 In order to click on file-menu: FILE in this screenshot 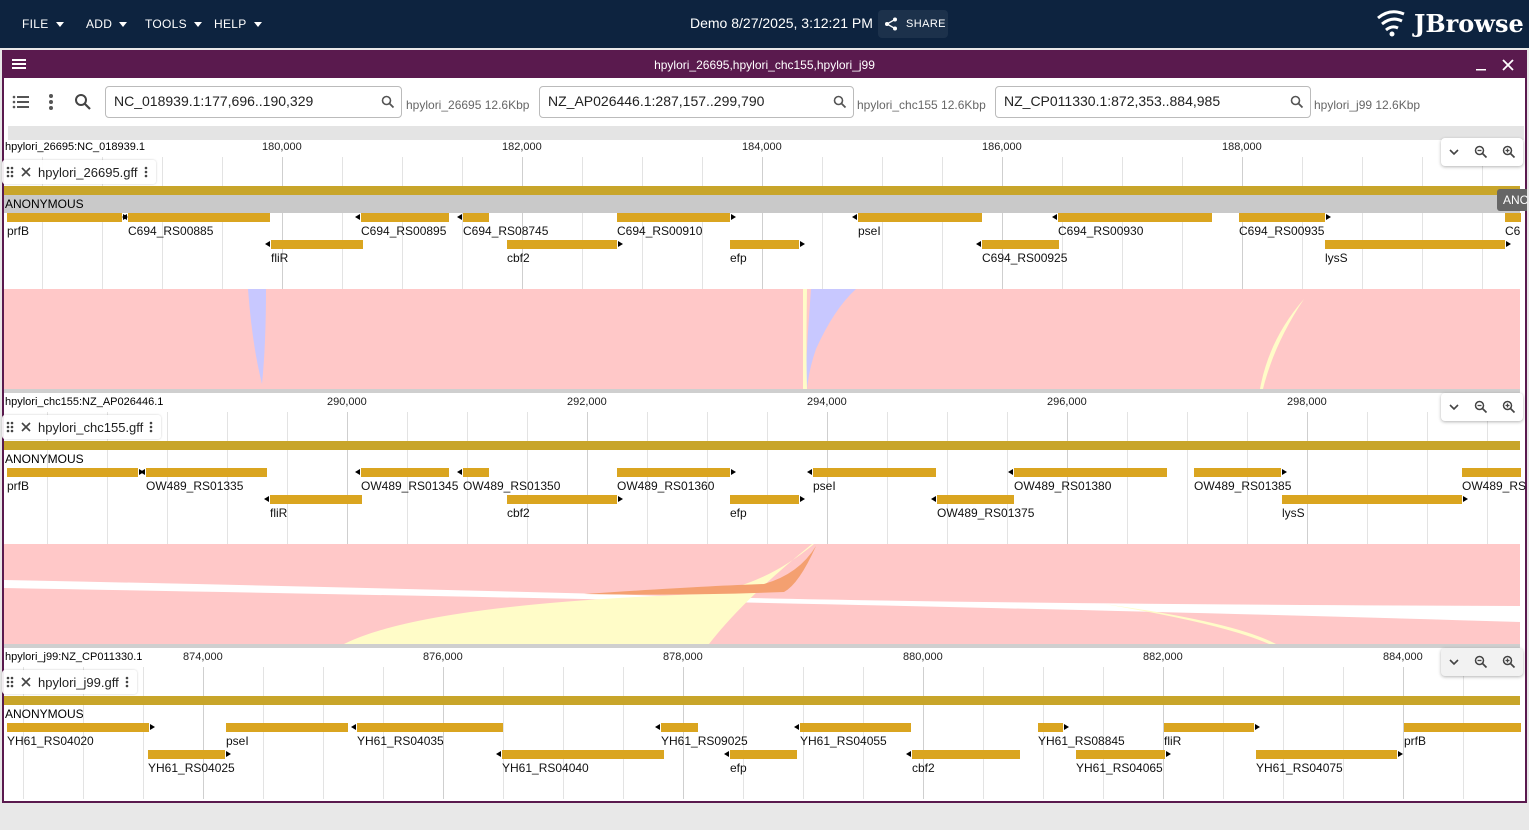, I will do `click(43, 24)`.